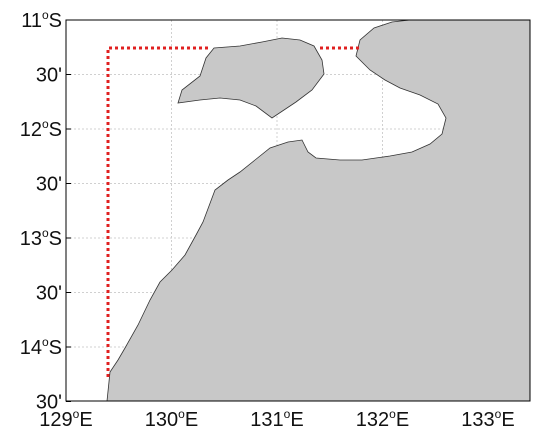 Image resolution: width=550 pixels, height=441 pixels. I want to click on tick-label: 14oS, so click(41, 347).